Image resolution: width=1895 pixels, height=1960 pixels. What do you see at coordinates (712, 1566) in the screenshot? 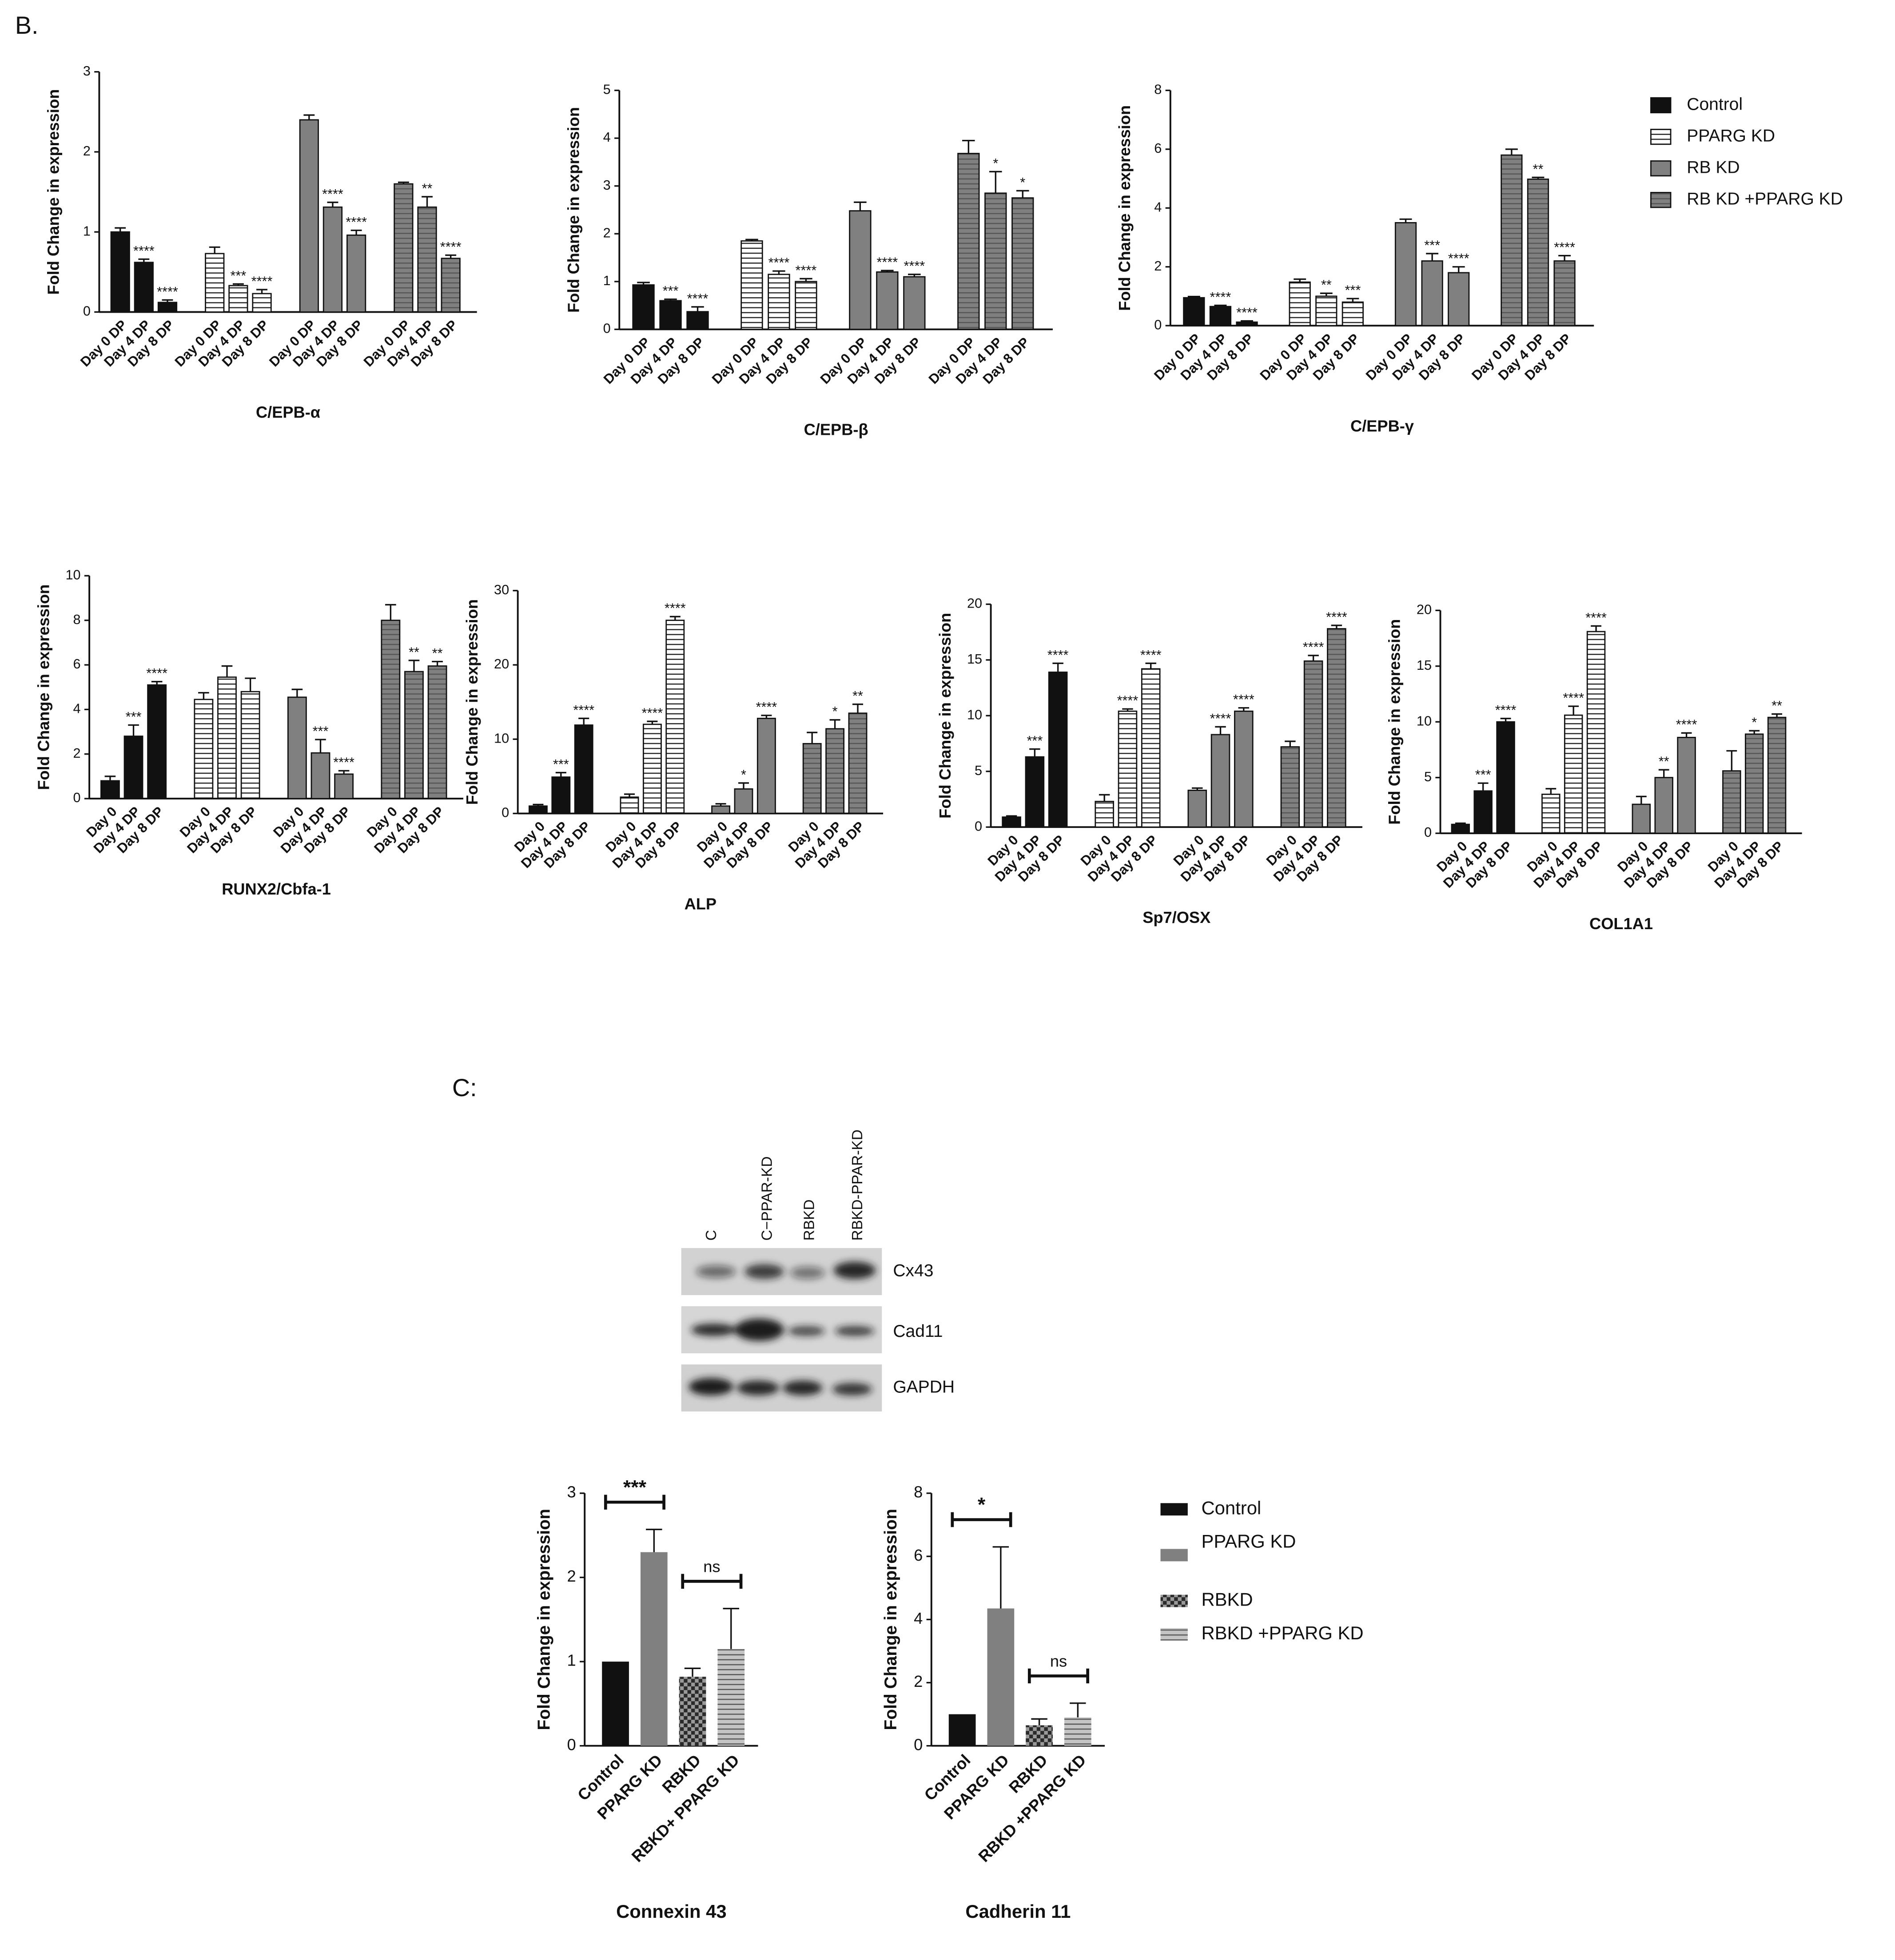
I see `significance: ns` at bounding box center [712, 1566].